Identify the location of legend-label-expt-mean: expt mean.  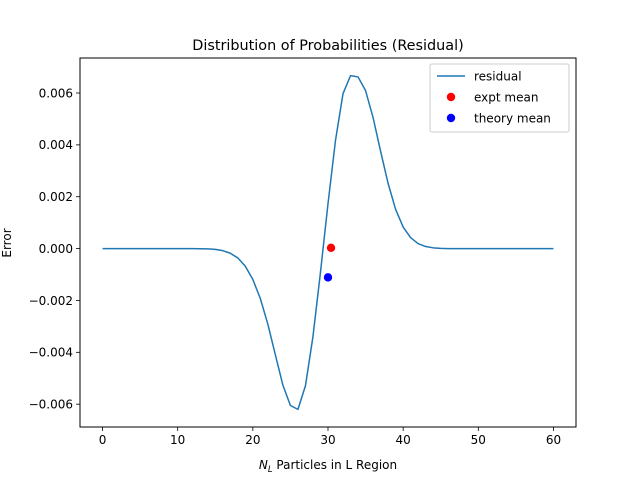
(506, 98).